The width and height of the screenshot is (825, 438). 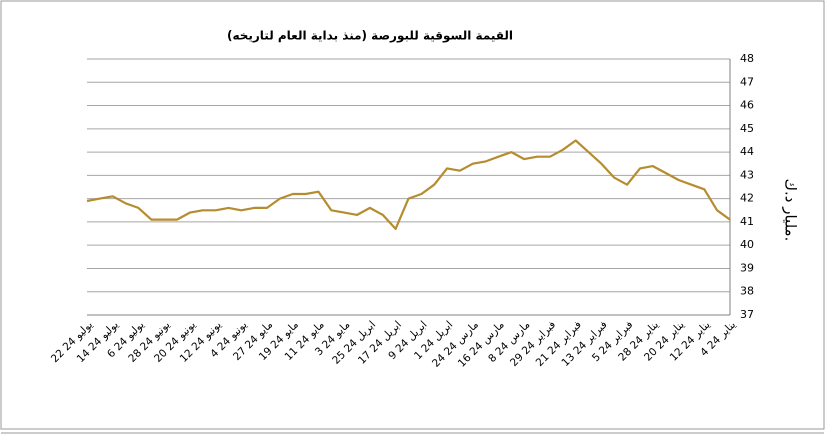 I want to click on y-tick-label: 38, so click(x=747, y=291).